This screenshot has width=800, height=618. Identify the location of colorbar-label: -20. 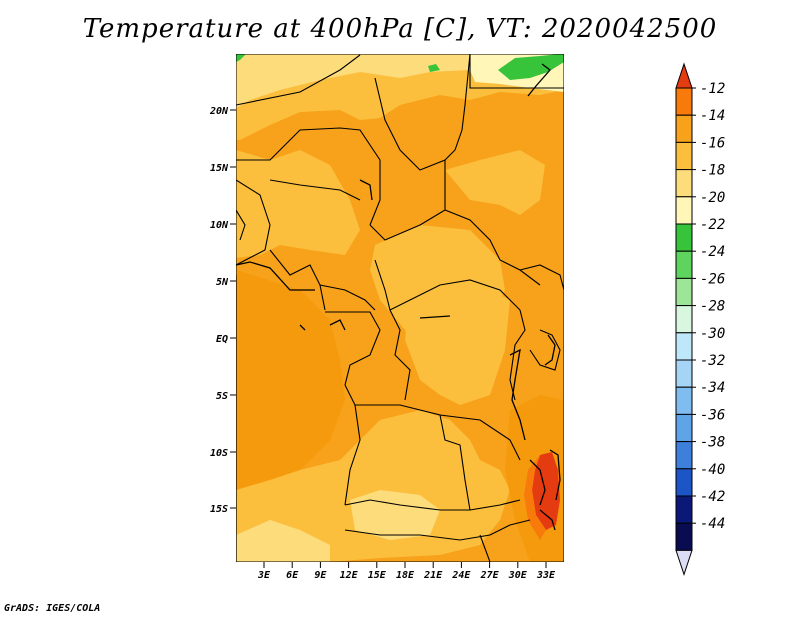
(712, 198).